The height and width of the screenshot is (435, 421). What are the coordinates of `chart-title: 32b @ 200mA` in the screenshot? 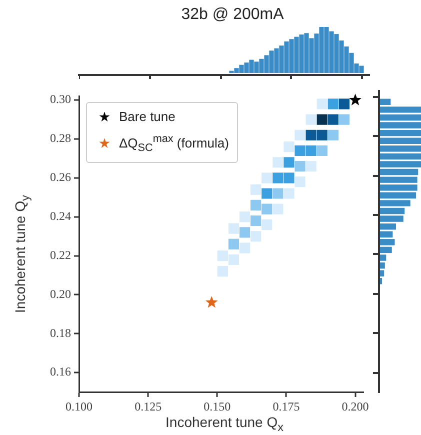 It's located at (232, 15).